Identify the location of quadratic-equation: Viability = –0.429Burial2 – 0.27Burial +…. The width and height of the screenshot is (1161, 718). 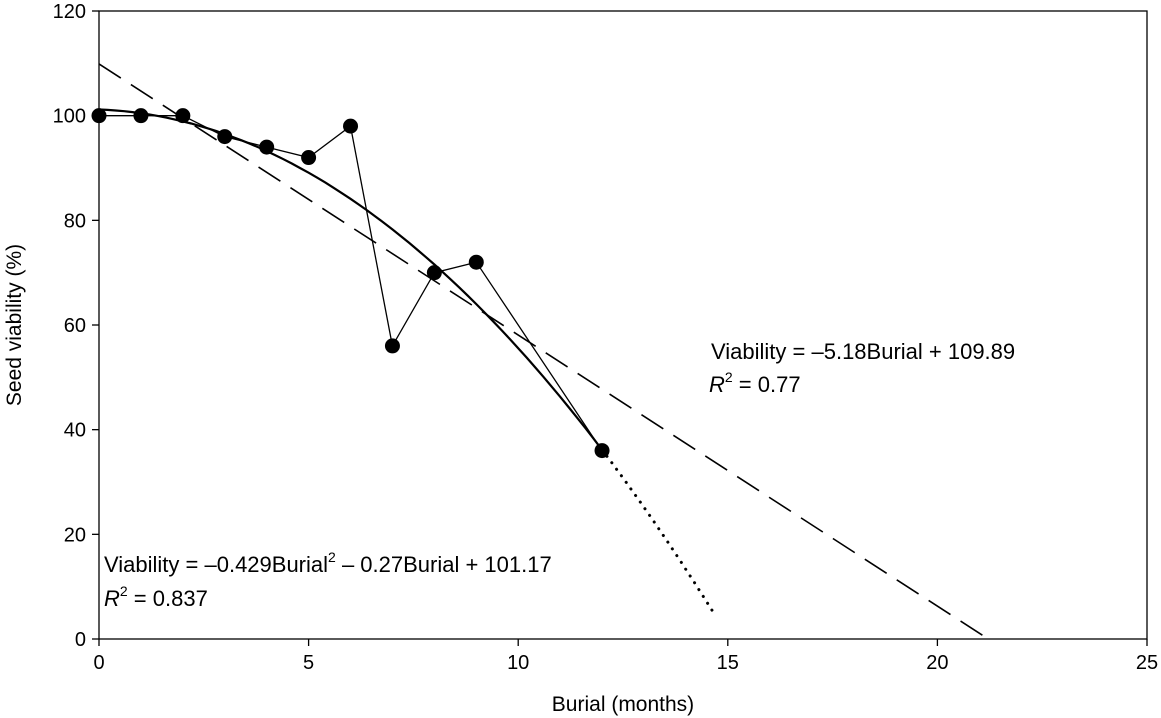
(328, 563).